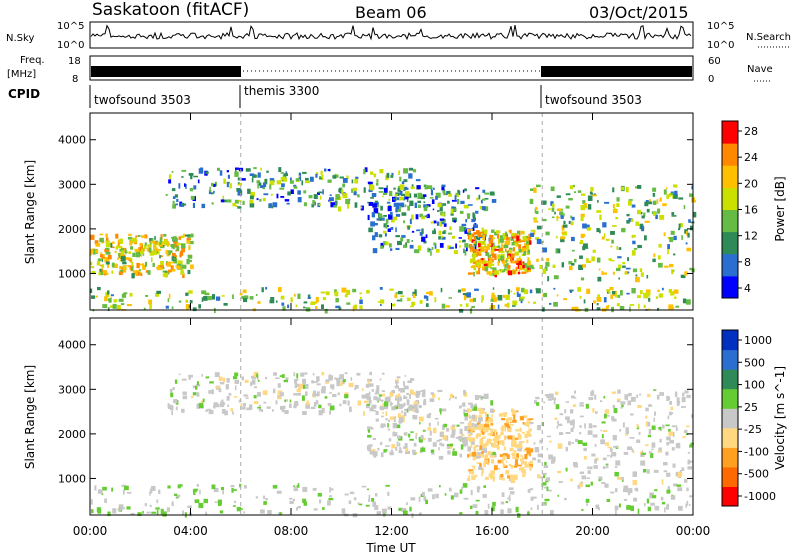  I want to click on power-ytick-label: 1000, so click(72, 273).